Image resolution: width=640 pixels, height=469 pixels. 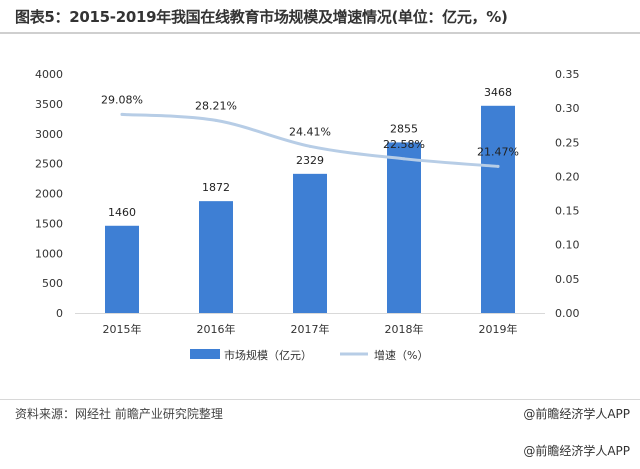 I want to click on y-left-tick-label: 1000, so click(x=49, y=253).